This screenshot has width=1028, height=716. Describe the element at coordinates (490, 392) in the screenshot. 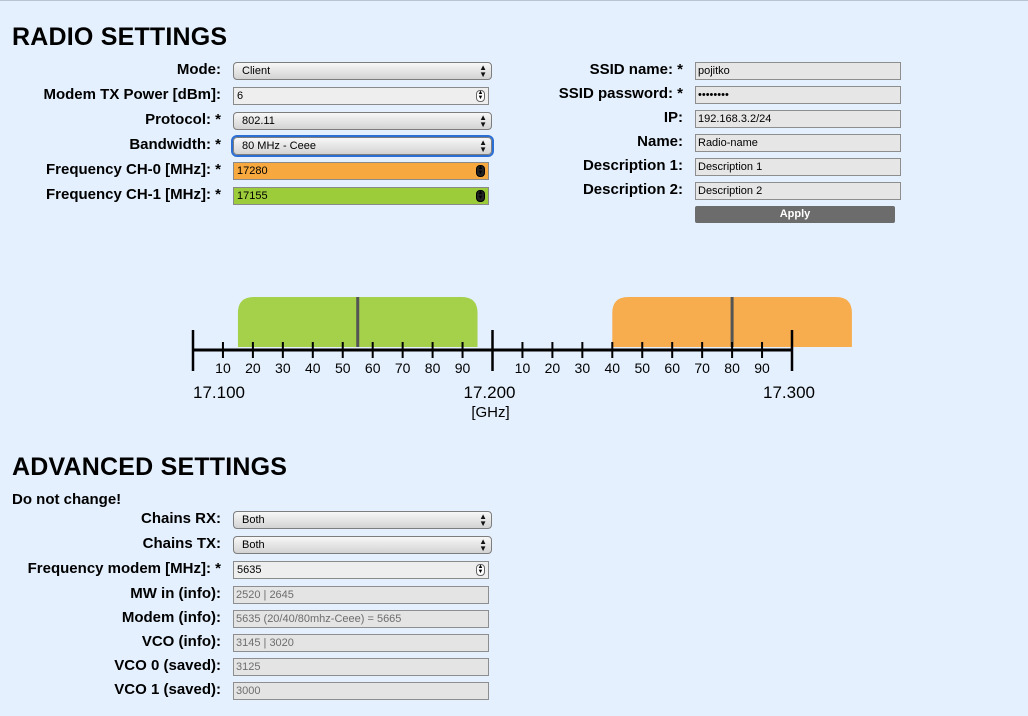

I see `major-tick-label: 17.200` at that location.